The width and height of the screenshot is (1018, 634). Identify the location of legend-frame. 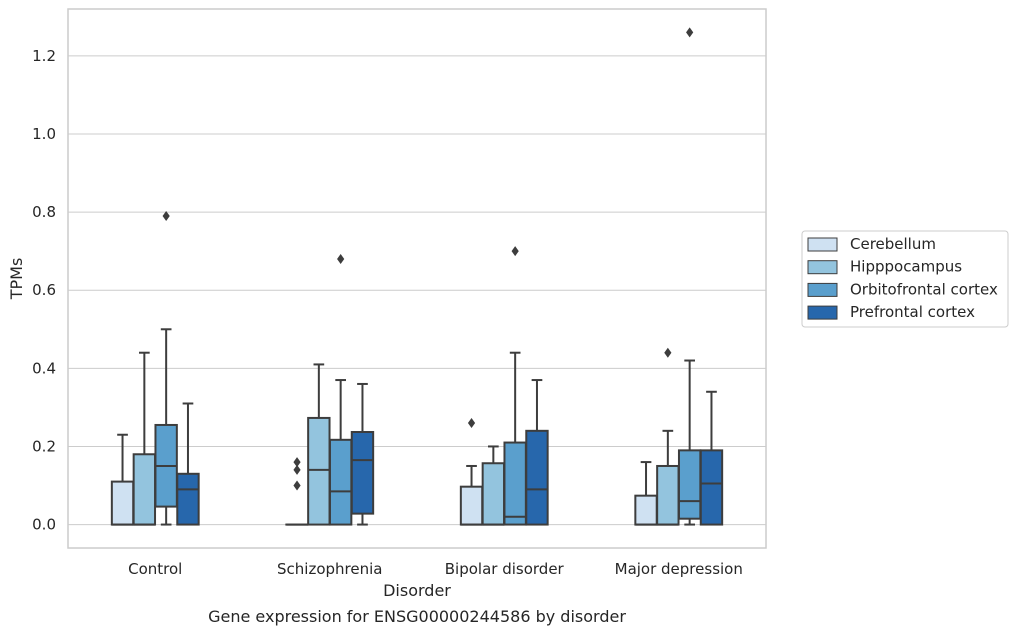
(905, 279).